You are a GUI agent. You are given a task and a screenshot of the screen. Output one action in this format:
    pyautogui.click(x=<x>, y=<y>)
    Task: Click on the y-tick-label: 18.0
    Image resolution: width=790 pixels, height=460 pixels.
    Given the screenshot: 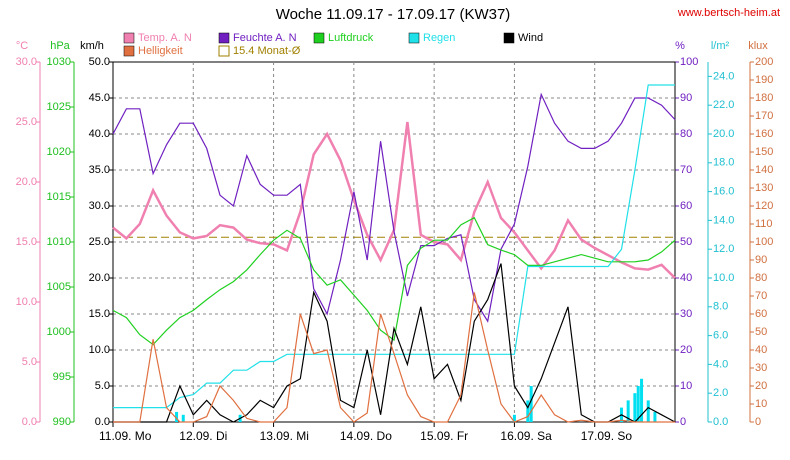 What is the action you would take?
    pyautogui.click(x=723, y=163)
    